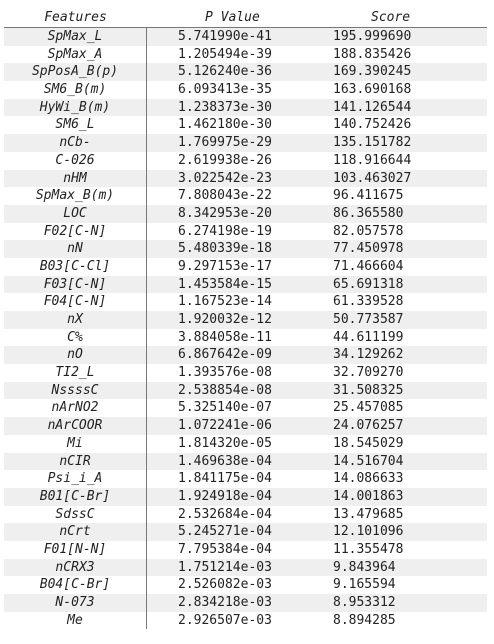 The height and width of the screenshot is (644, 494). I want to click on score-cell: 25.457085, so click(368, 408).